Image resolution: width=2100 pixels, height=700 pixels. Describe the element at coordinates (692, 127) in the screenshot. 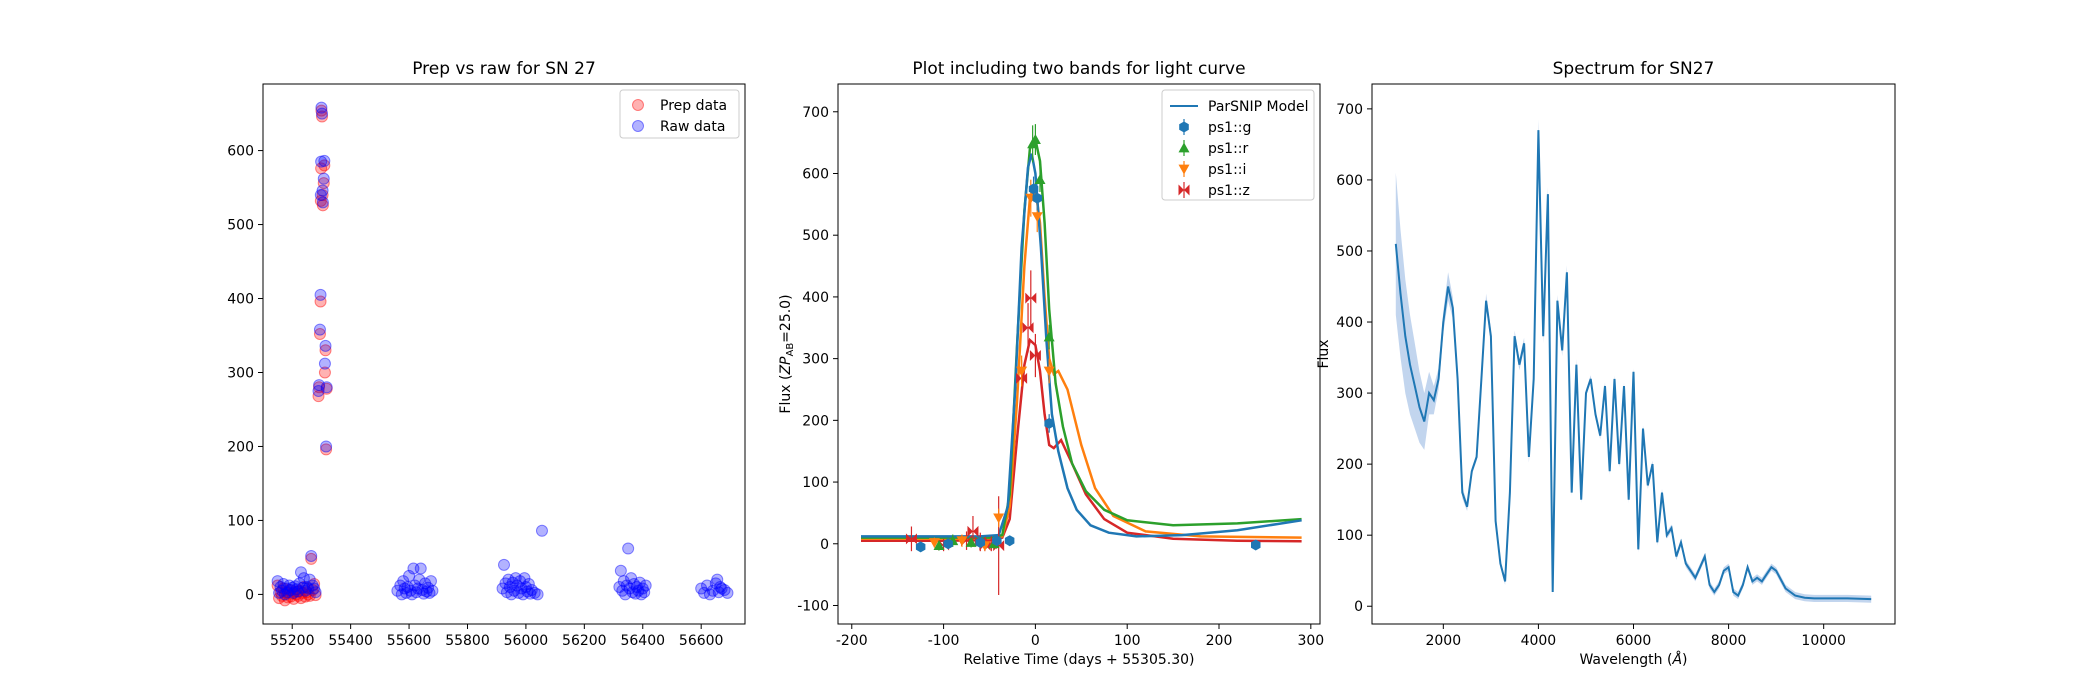

I see `legend-label: Raw data` at that location.